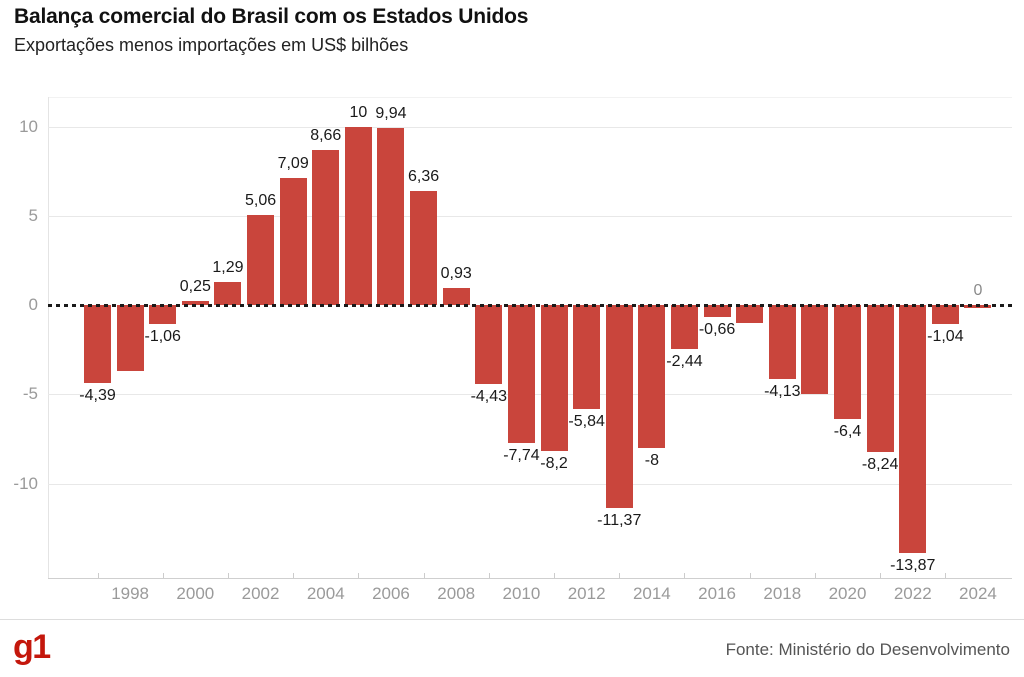 This screenshot has height=677, width=1024. What do you see at coordinates (847, 593) in the screenshot?
I see `x-tick-label-2020: 2020` at bounding box center [847, 593].